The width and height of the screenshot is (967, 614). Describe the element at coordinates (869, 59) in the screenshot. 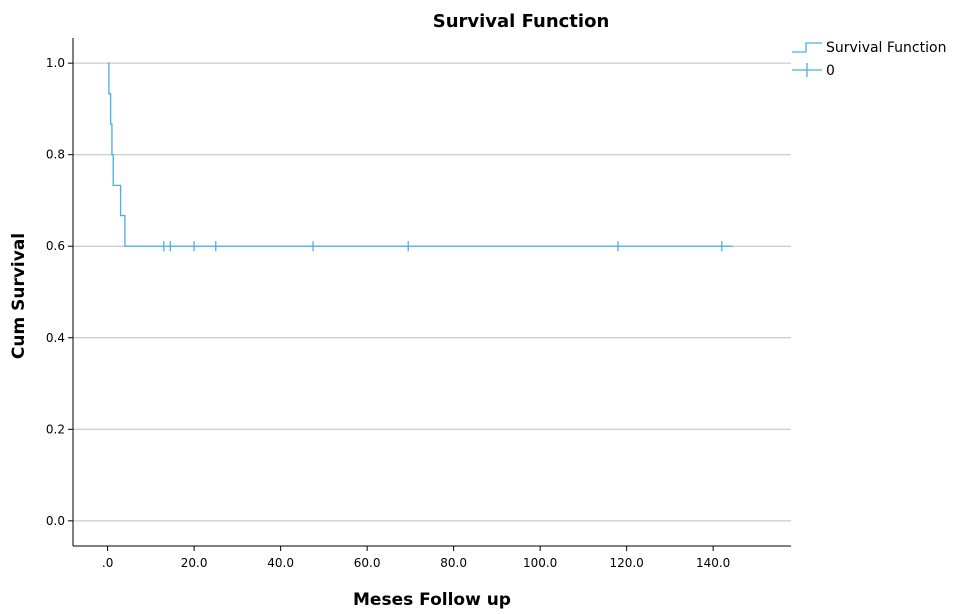

I see `legend: Survival Function 0` at that location.